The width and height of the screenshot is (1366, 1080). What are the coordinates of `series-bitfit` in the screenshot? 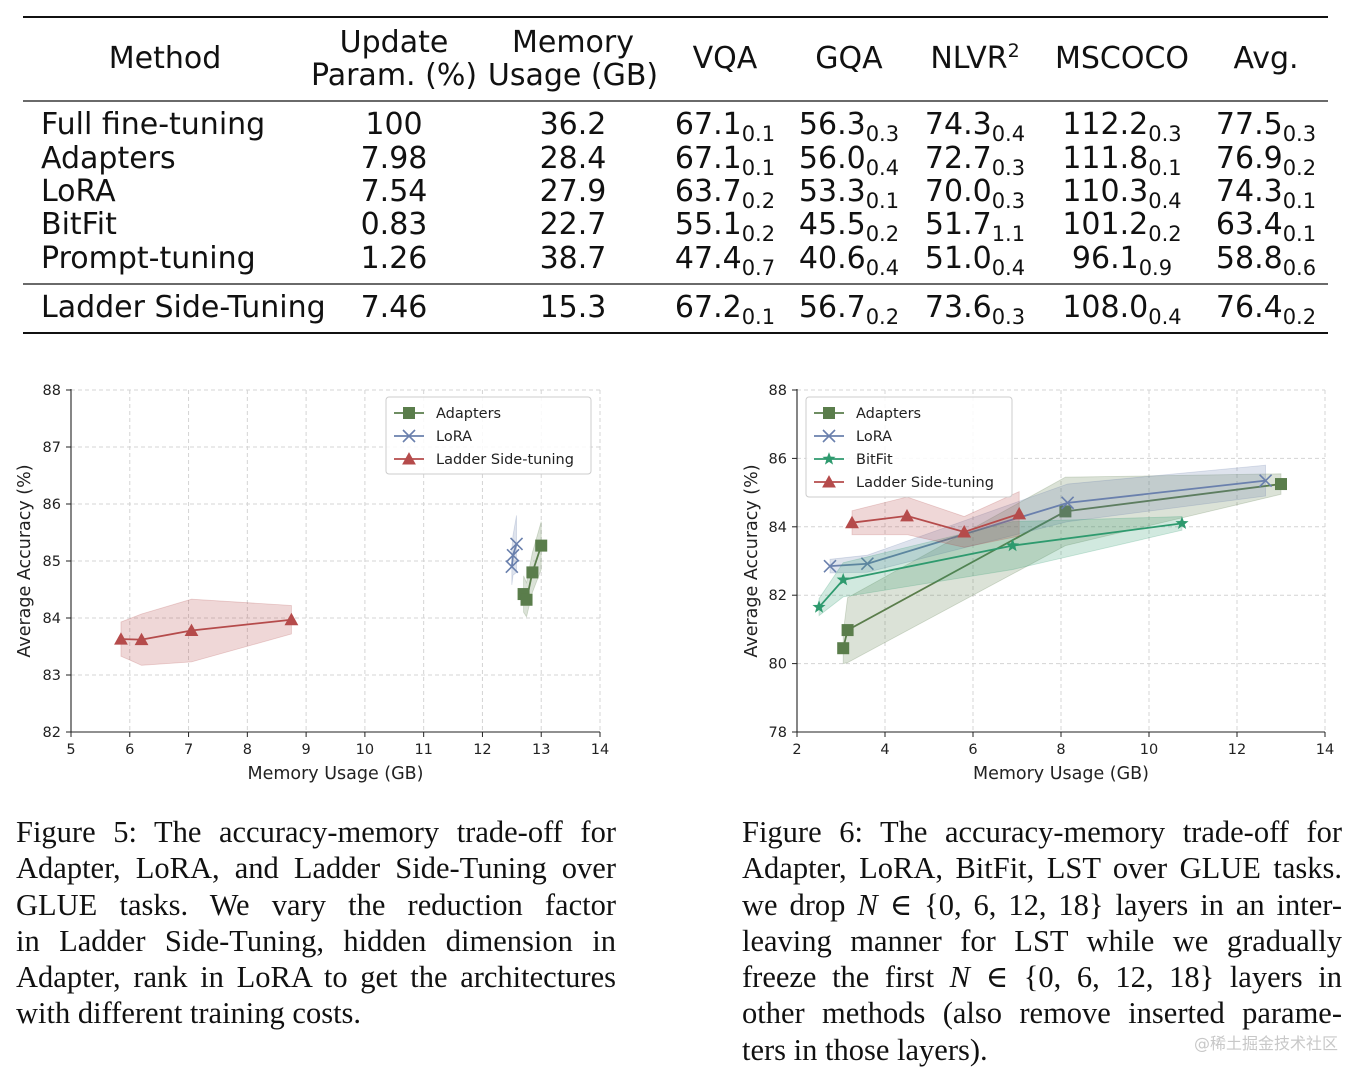 It's located at (1000, 566).